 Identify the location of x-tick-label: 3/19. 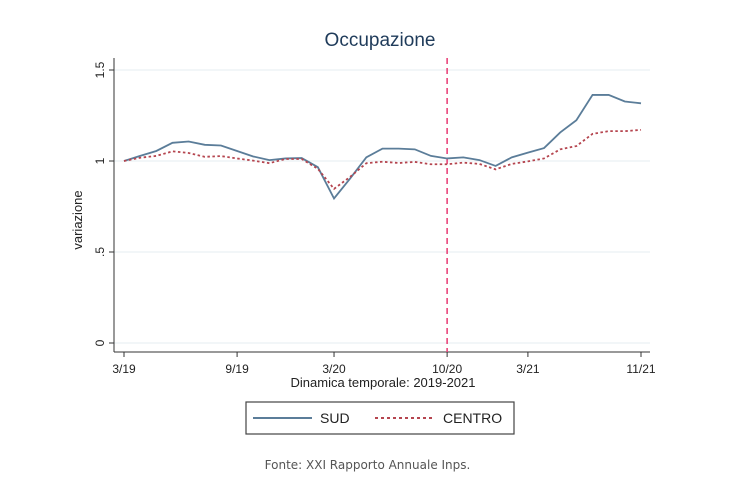
(124, 369).